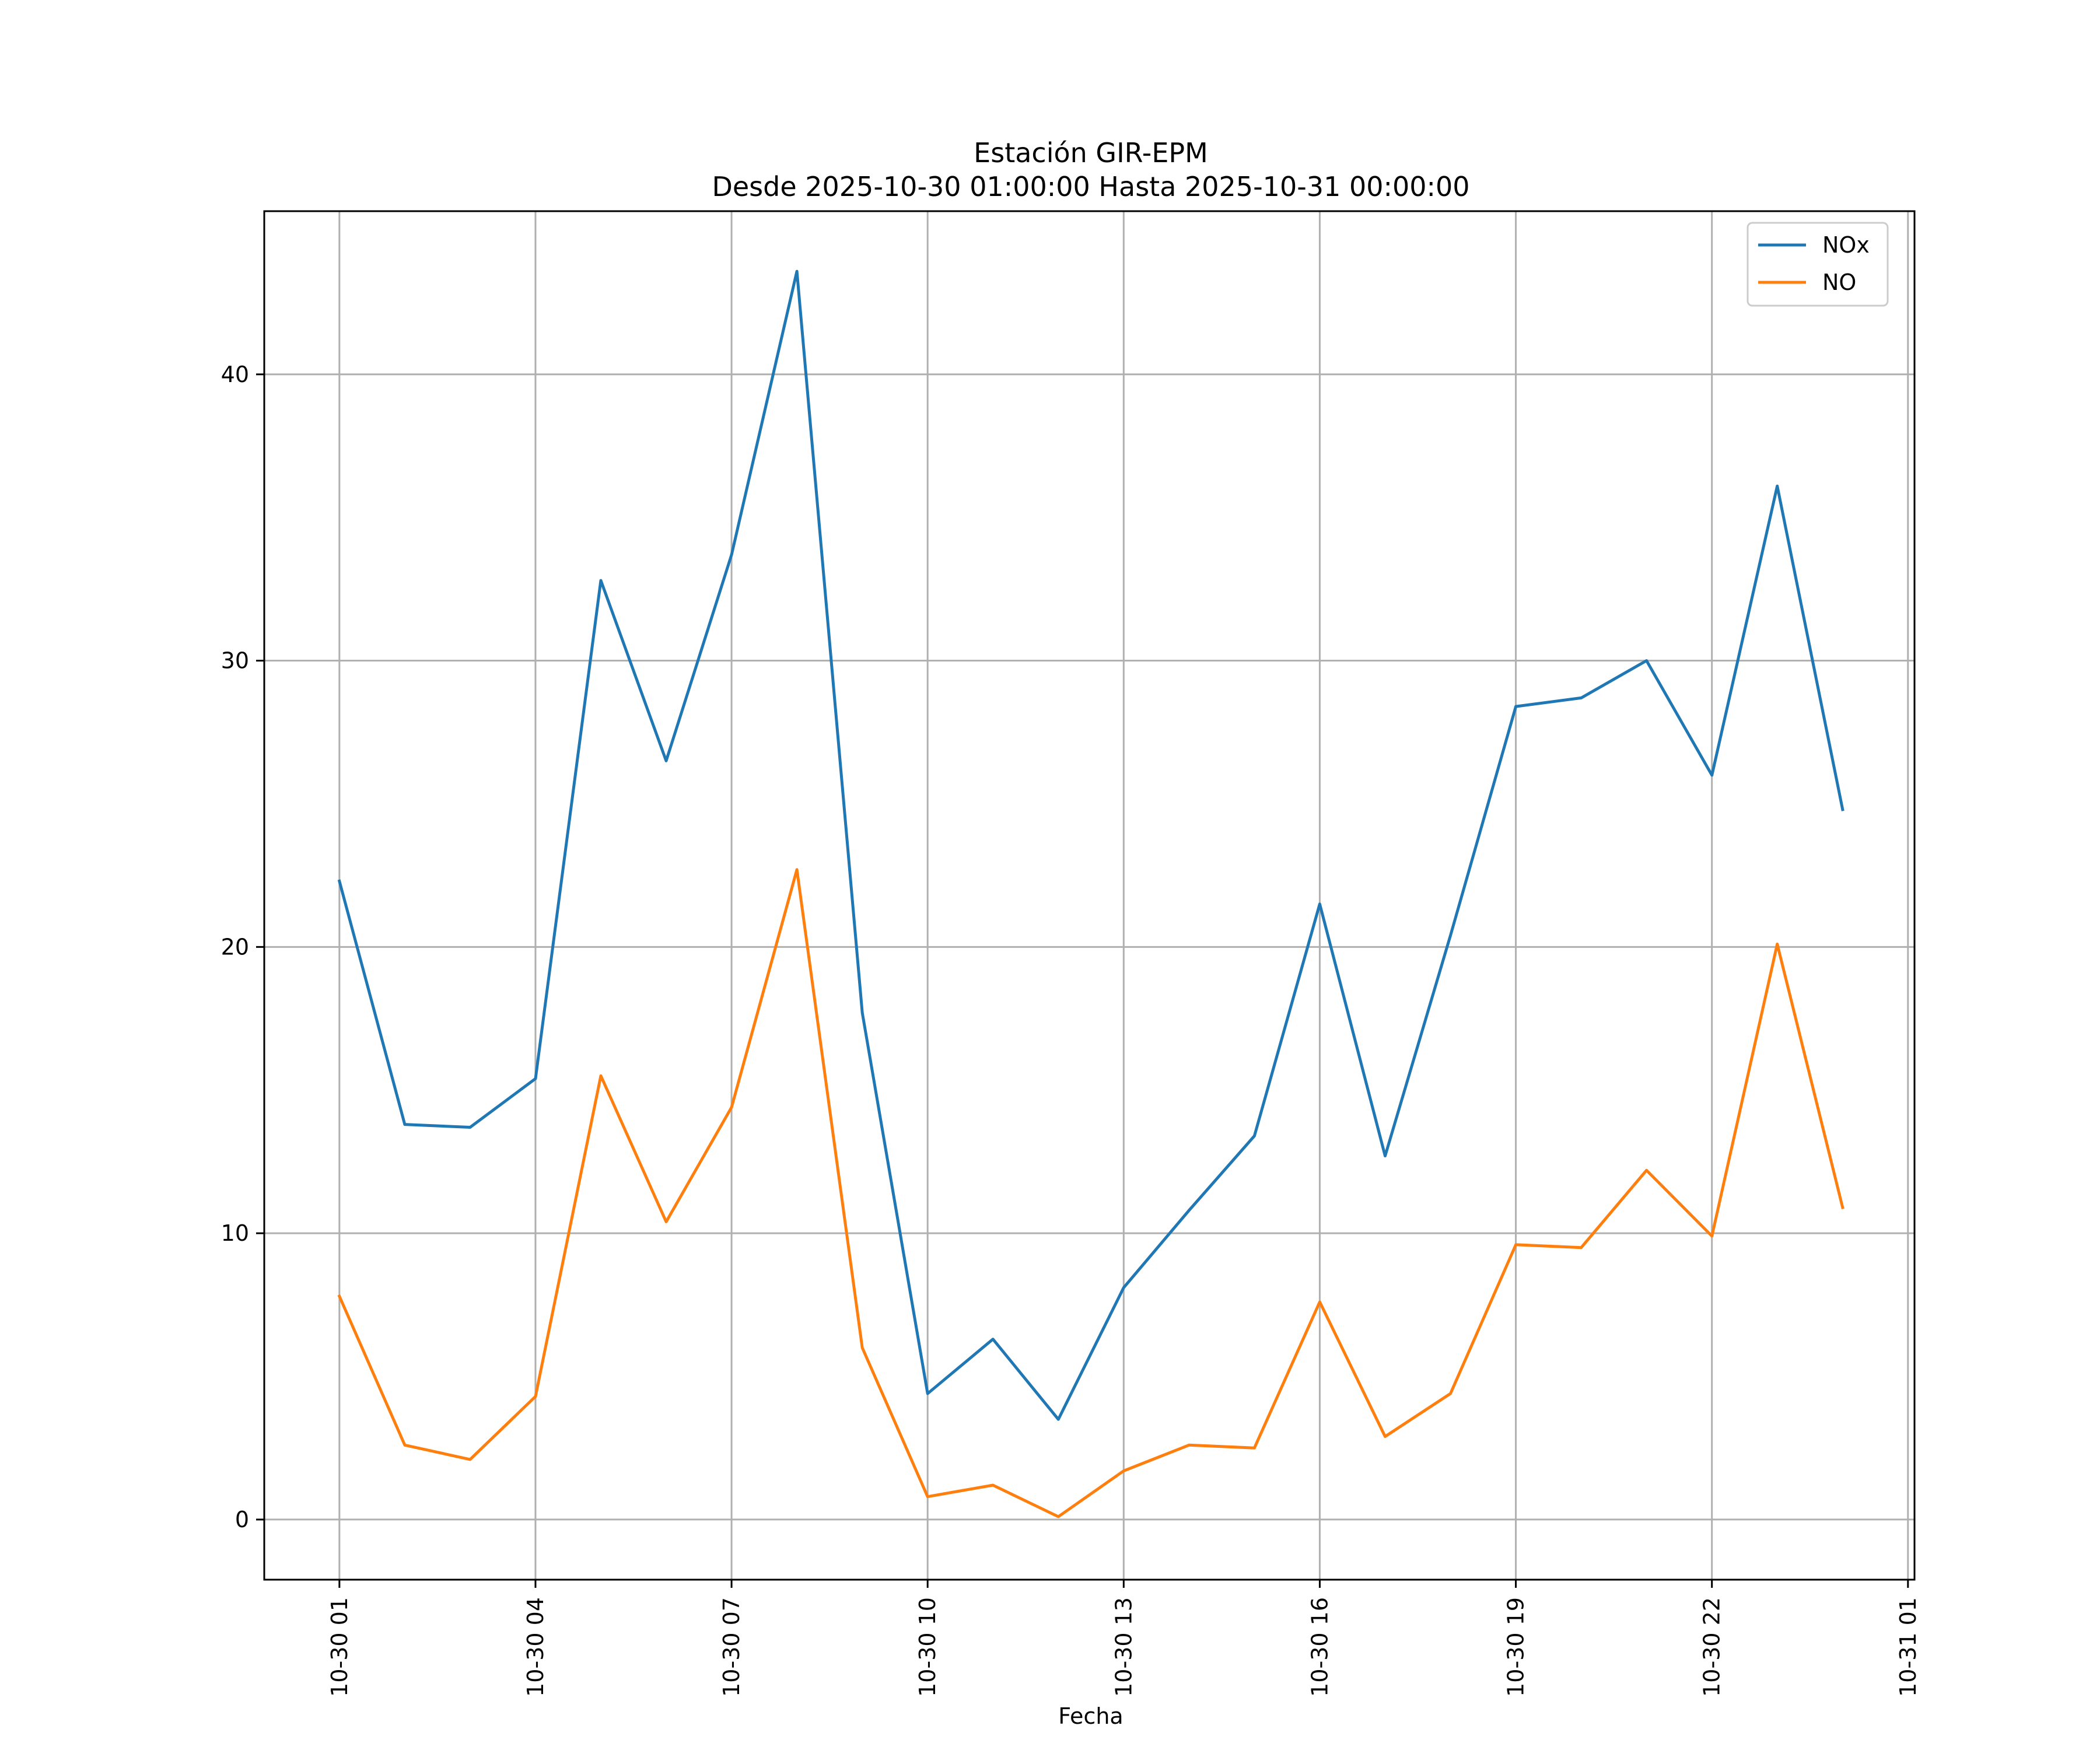  I want to click on x-tick-label: 10-30 01, so click(339, 1647).